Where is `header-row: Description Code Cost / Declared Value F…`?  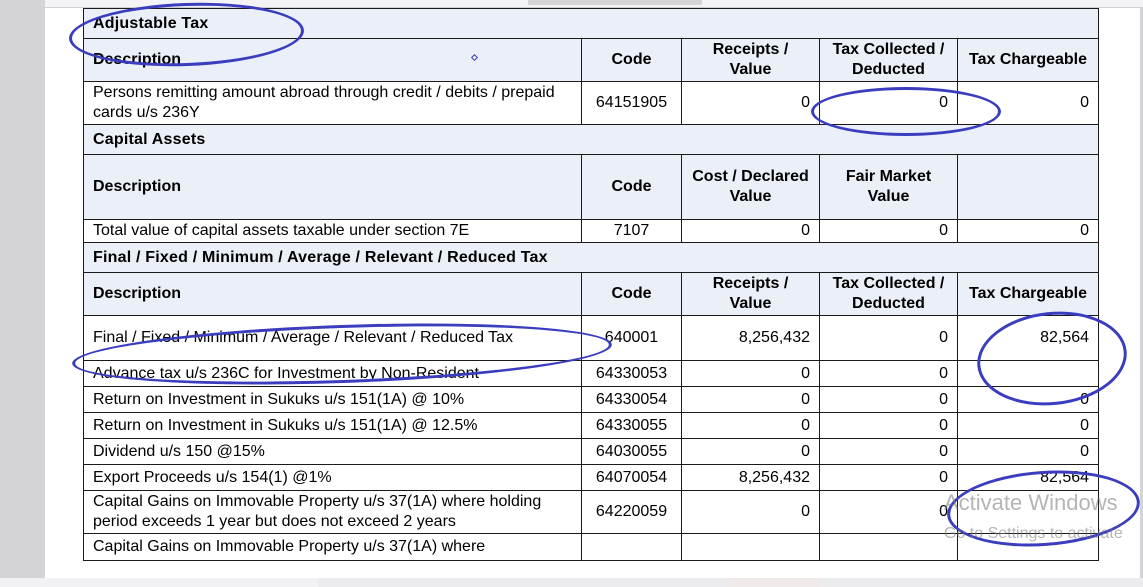 header-row: Description Code Cost / Declared Value F… is located at coordinates (591, 187).